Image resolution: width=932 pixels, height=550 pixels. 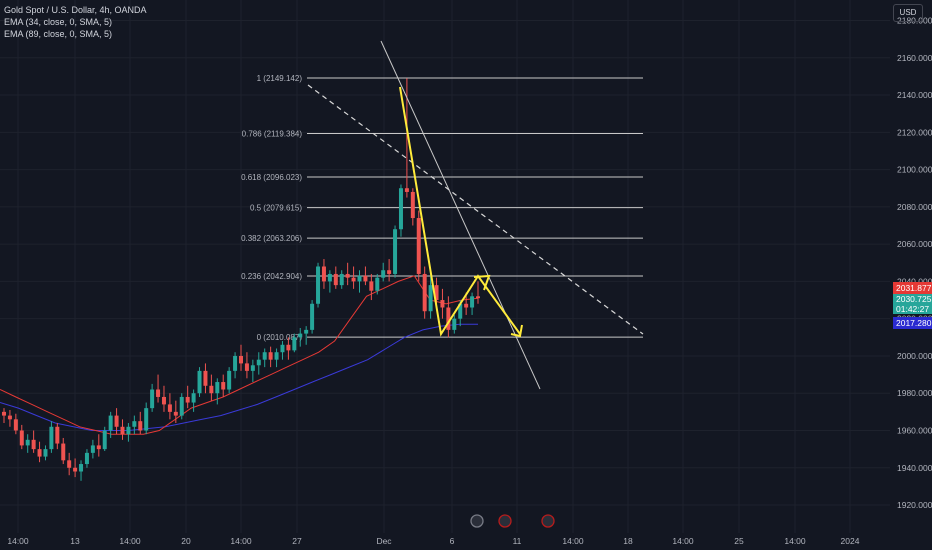 What do you see at coordinates (477, 521) in the screenshot?
I see `lightning-icon` at bounding box center [477, 521].